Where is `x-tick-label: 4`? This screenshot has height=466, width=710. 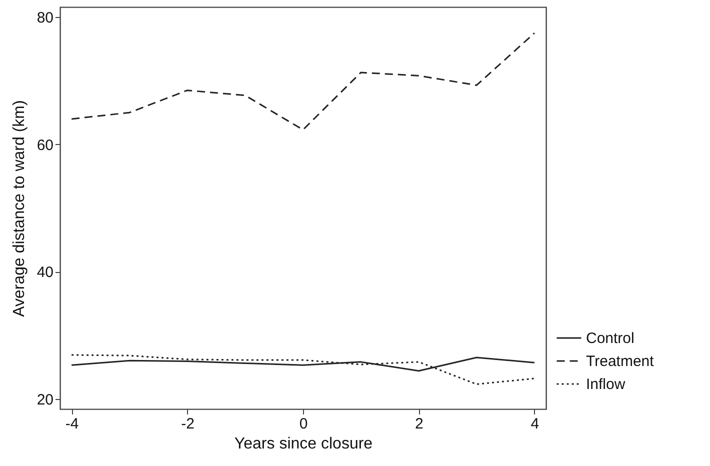 x-tick-label: 4 is located at coordinates (535, 424).